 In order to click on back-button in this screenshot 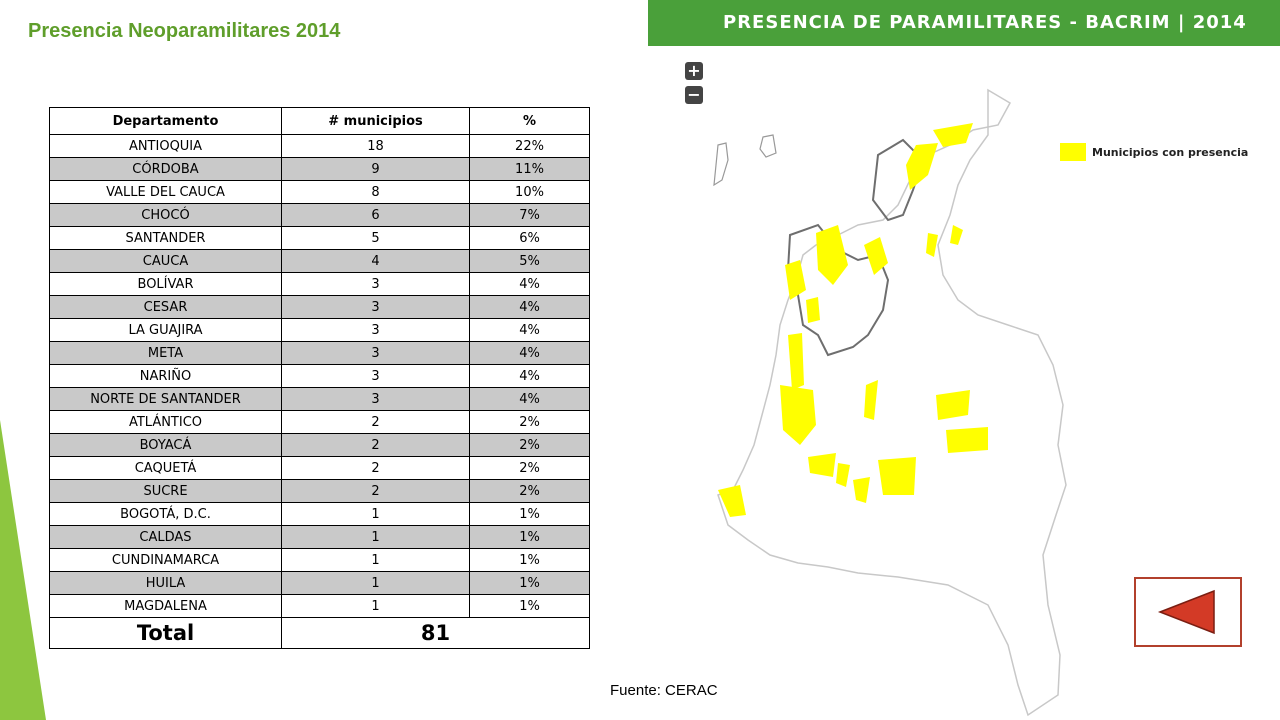, I will do `click(1188, 612)`.